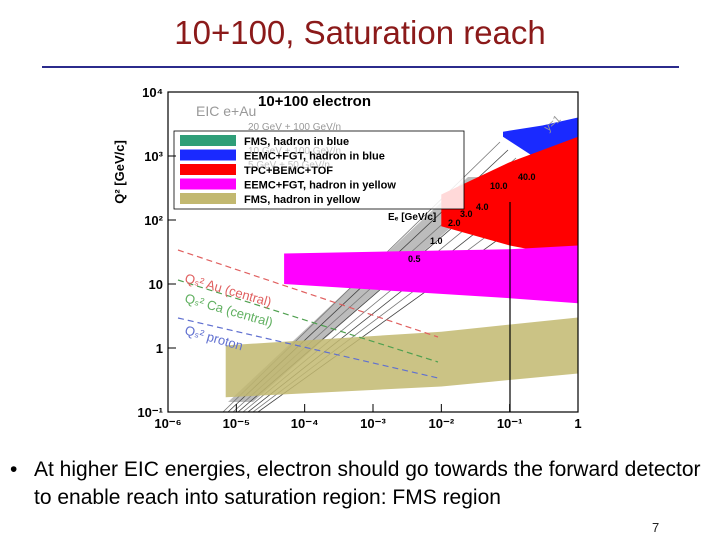 This screenshot has height=540, width=720. What do you see at coordinates (466, 214) in the screenshot?
I see `electron-energy-label: 3.0` at bounding box center [466, 214].